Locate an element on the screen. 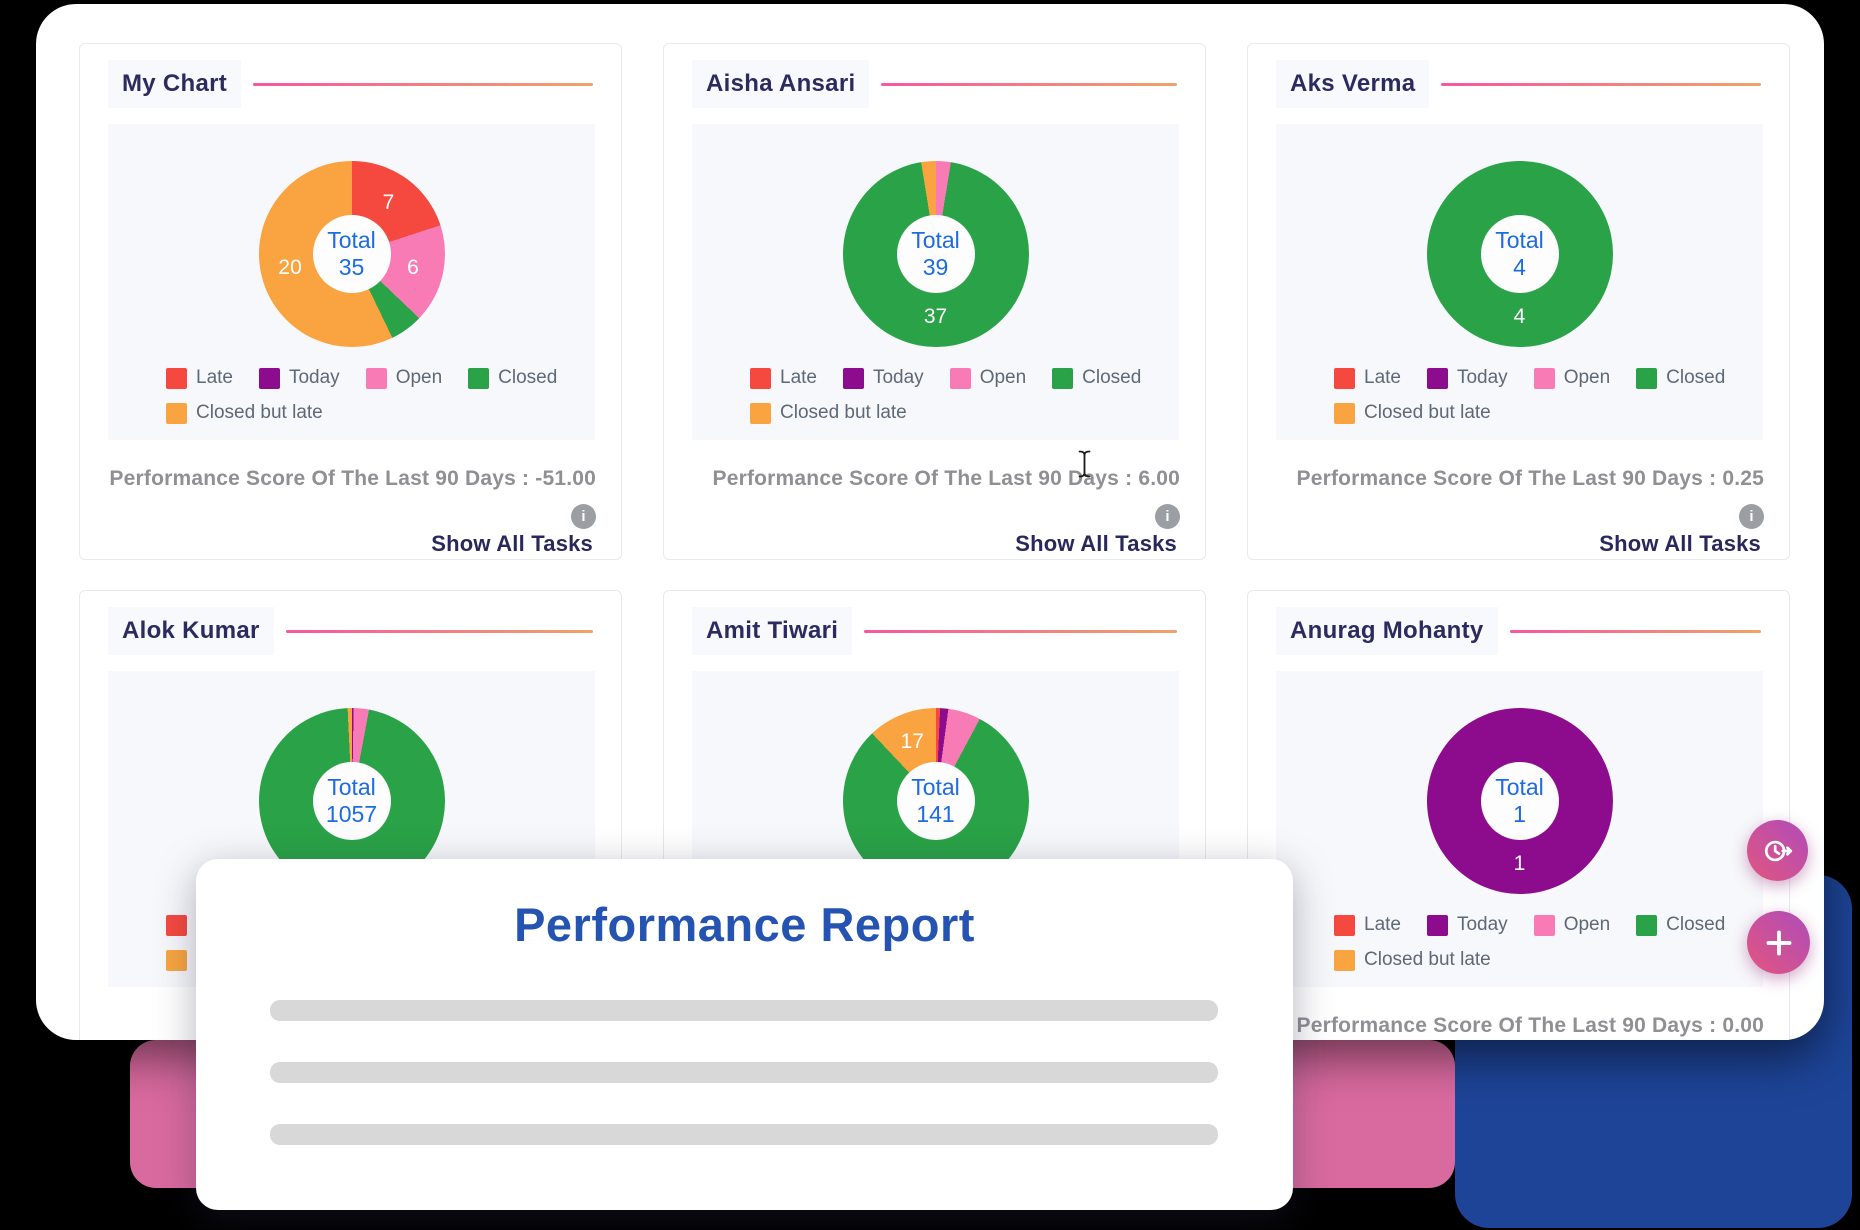 This screenshot has height=1230, width=1860. card-title: Aks Verma is located at coordinates (1353, 84).